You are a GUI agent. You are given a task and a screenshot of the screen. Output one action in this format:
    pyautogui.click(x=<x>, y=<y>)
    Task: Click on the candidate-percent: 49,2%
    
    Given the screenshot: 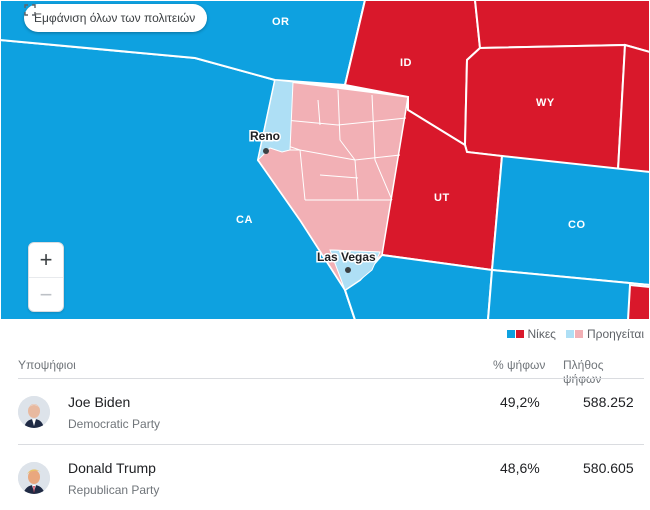 What is the action you would take?
    pyautogui.click(x=520, y=402)
    